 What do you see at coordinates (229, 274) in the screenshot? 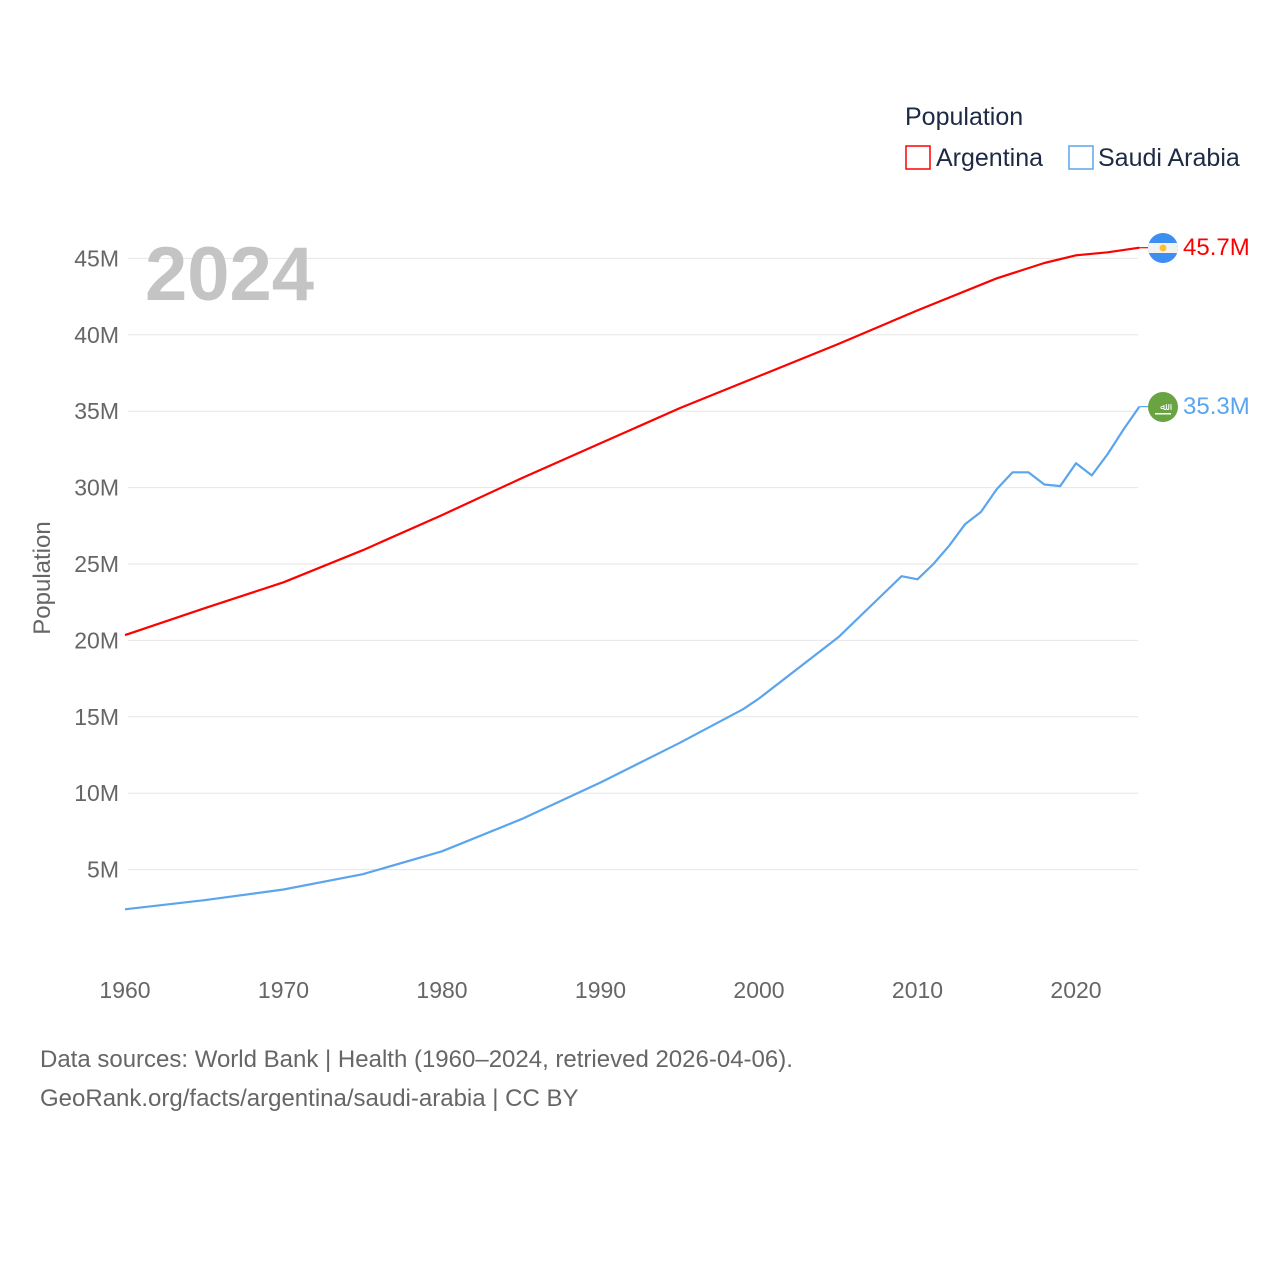
I see `year-watermark: 2024` at bounding box center [229, 274].